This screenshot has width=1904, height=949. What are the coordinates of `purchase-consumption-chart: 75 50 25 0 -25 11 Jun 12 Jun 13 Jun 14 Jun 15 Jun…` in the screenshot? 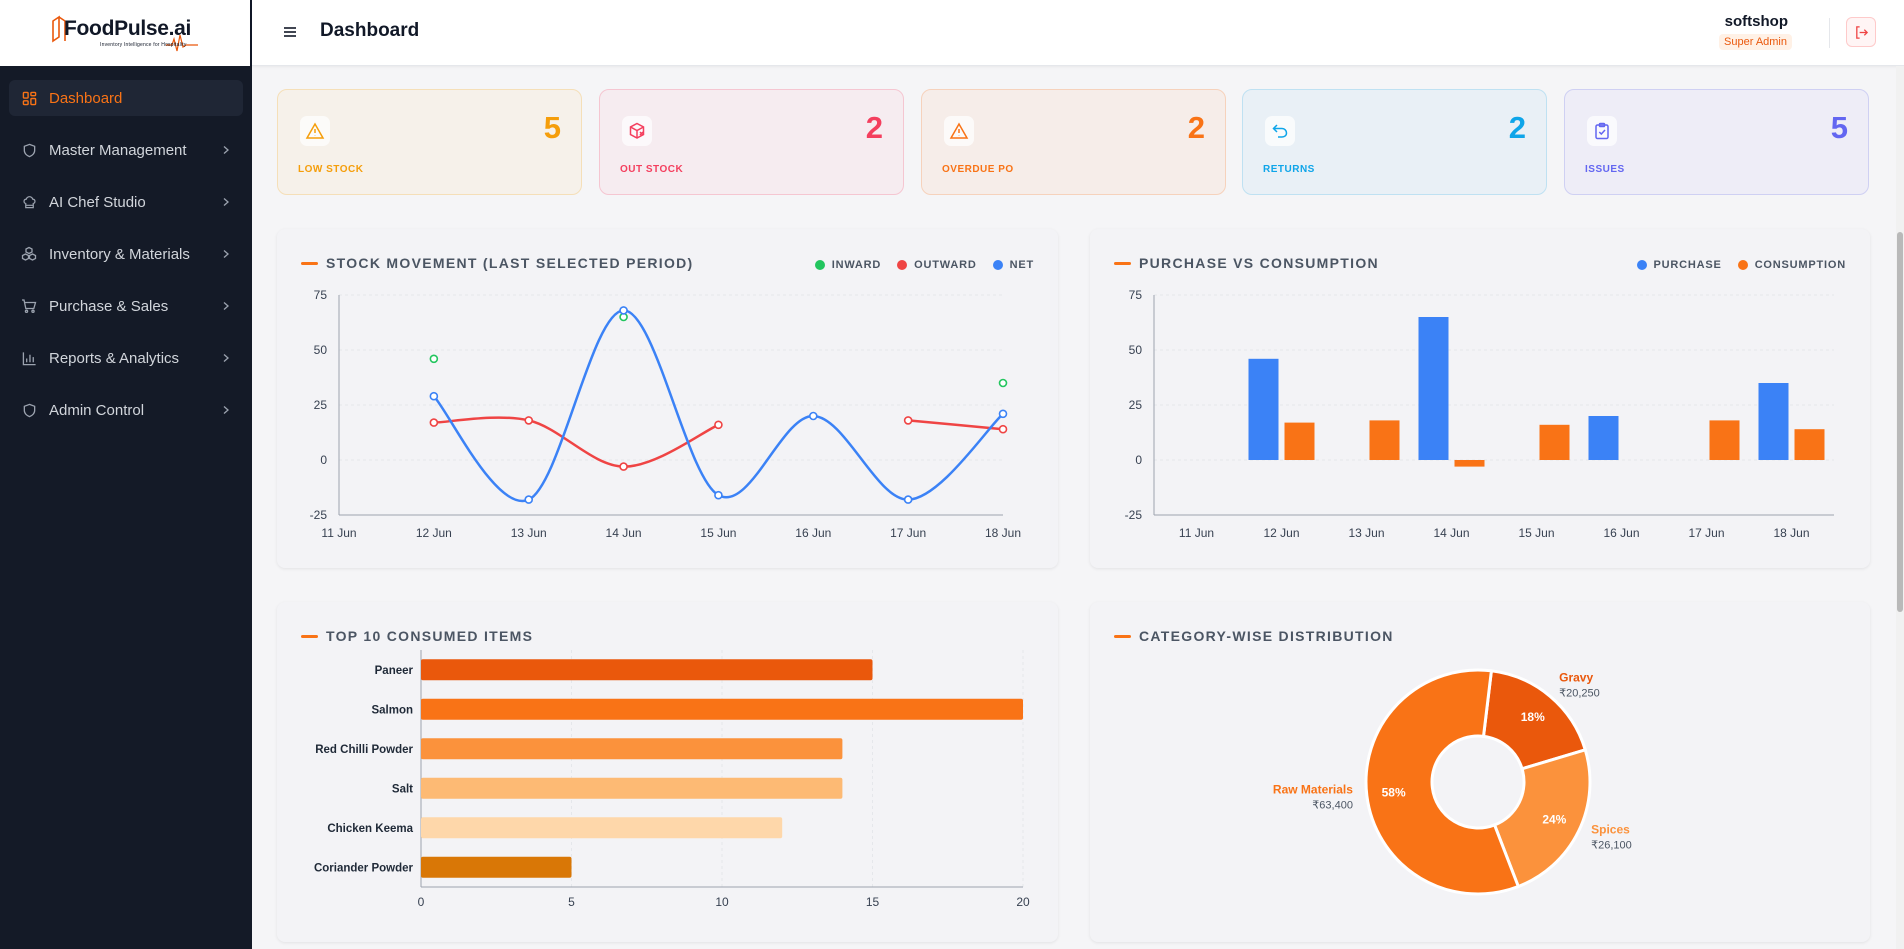 It's located at (1479, 414).